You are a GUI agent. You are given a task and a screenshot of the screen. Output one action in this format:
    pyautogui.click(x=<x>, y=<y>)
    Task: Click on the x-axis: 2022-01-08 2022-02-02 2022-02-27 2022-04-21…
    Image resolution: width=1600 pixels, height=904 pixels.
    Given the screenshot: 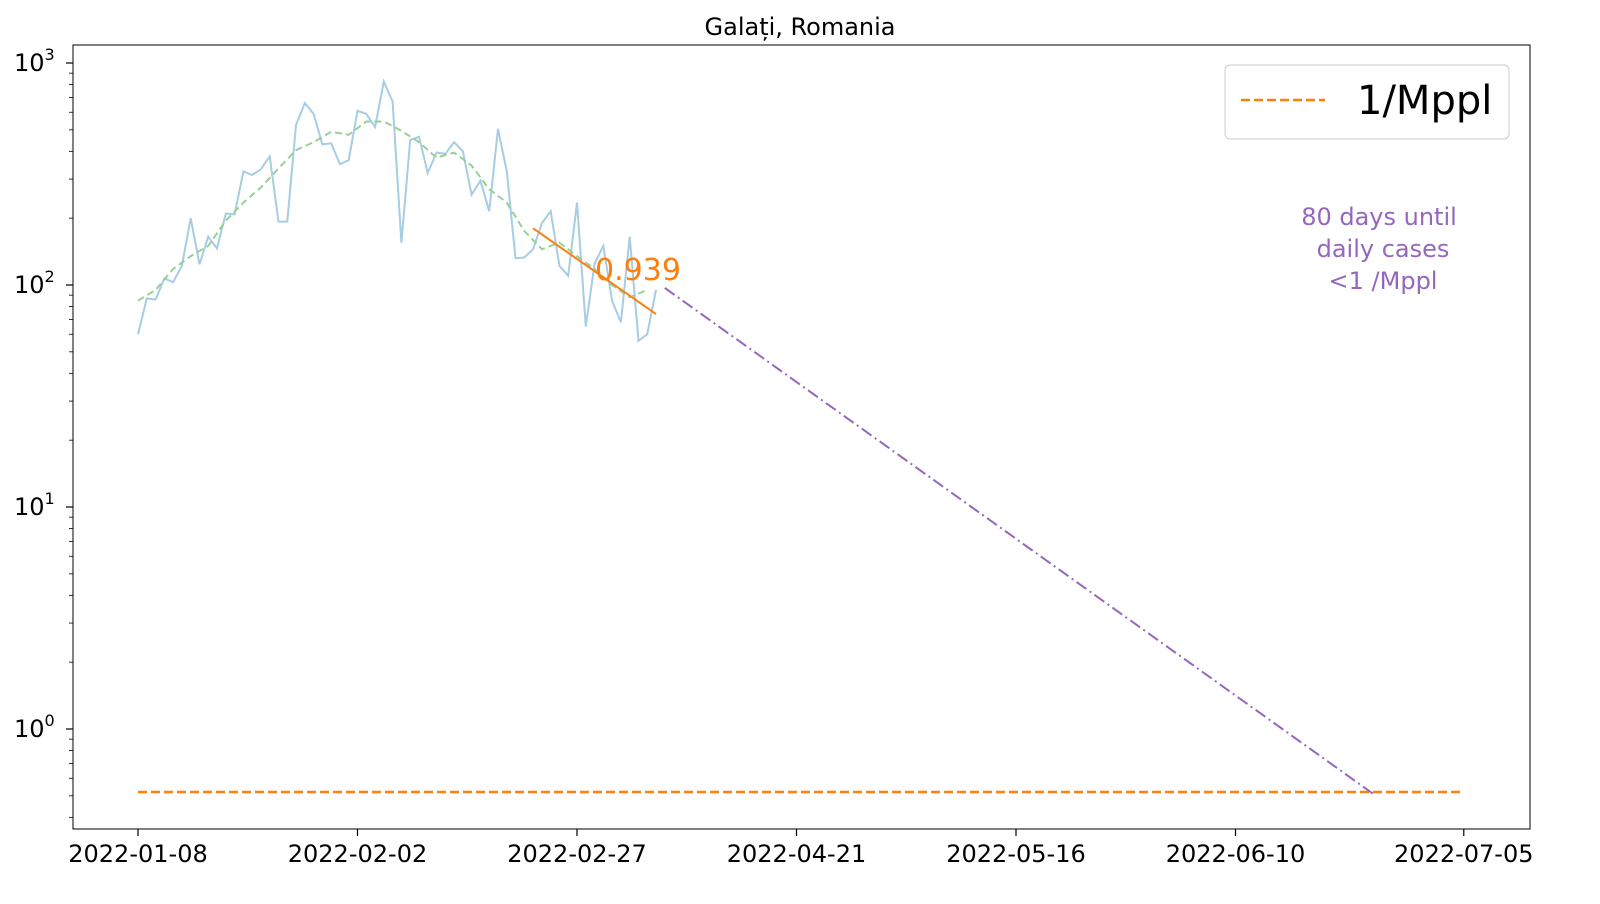 What is the action you would take?
    pyautogui.click(x=801, y=848)
    